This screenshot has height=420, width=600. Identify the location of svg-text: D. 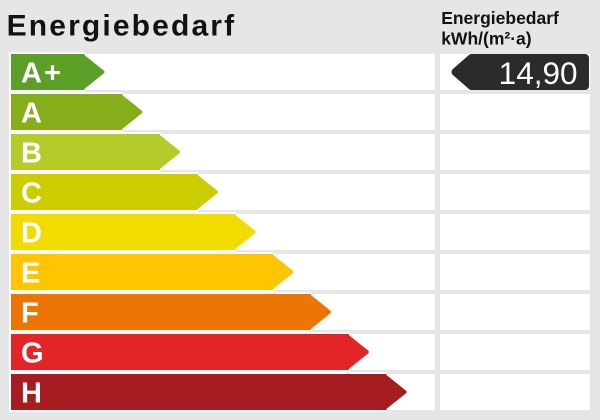
(32, 234).